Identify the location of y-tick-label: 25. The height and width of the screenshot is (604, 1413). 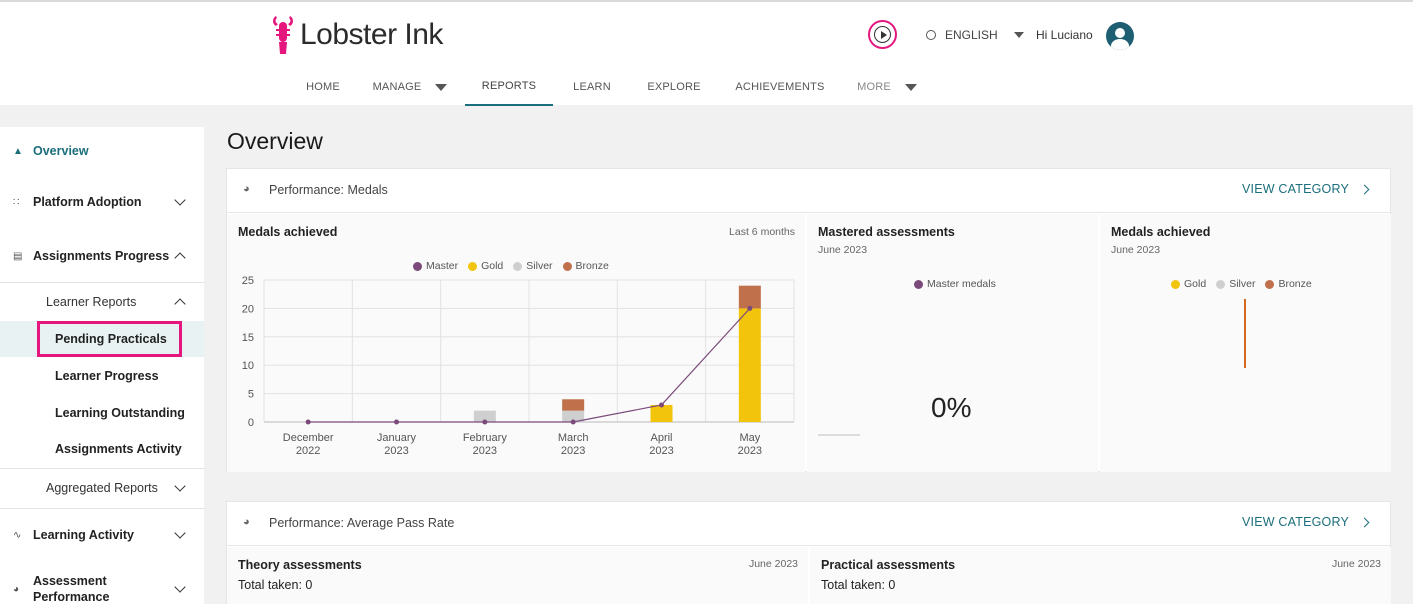
(248, 281).